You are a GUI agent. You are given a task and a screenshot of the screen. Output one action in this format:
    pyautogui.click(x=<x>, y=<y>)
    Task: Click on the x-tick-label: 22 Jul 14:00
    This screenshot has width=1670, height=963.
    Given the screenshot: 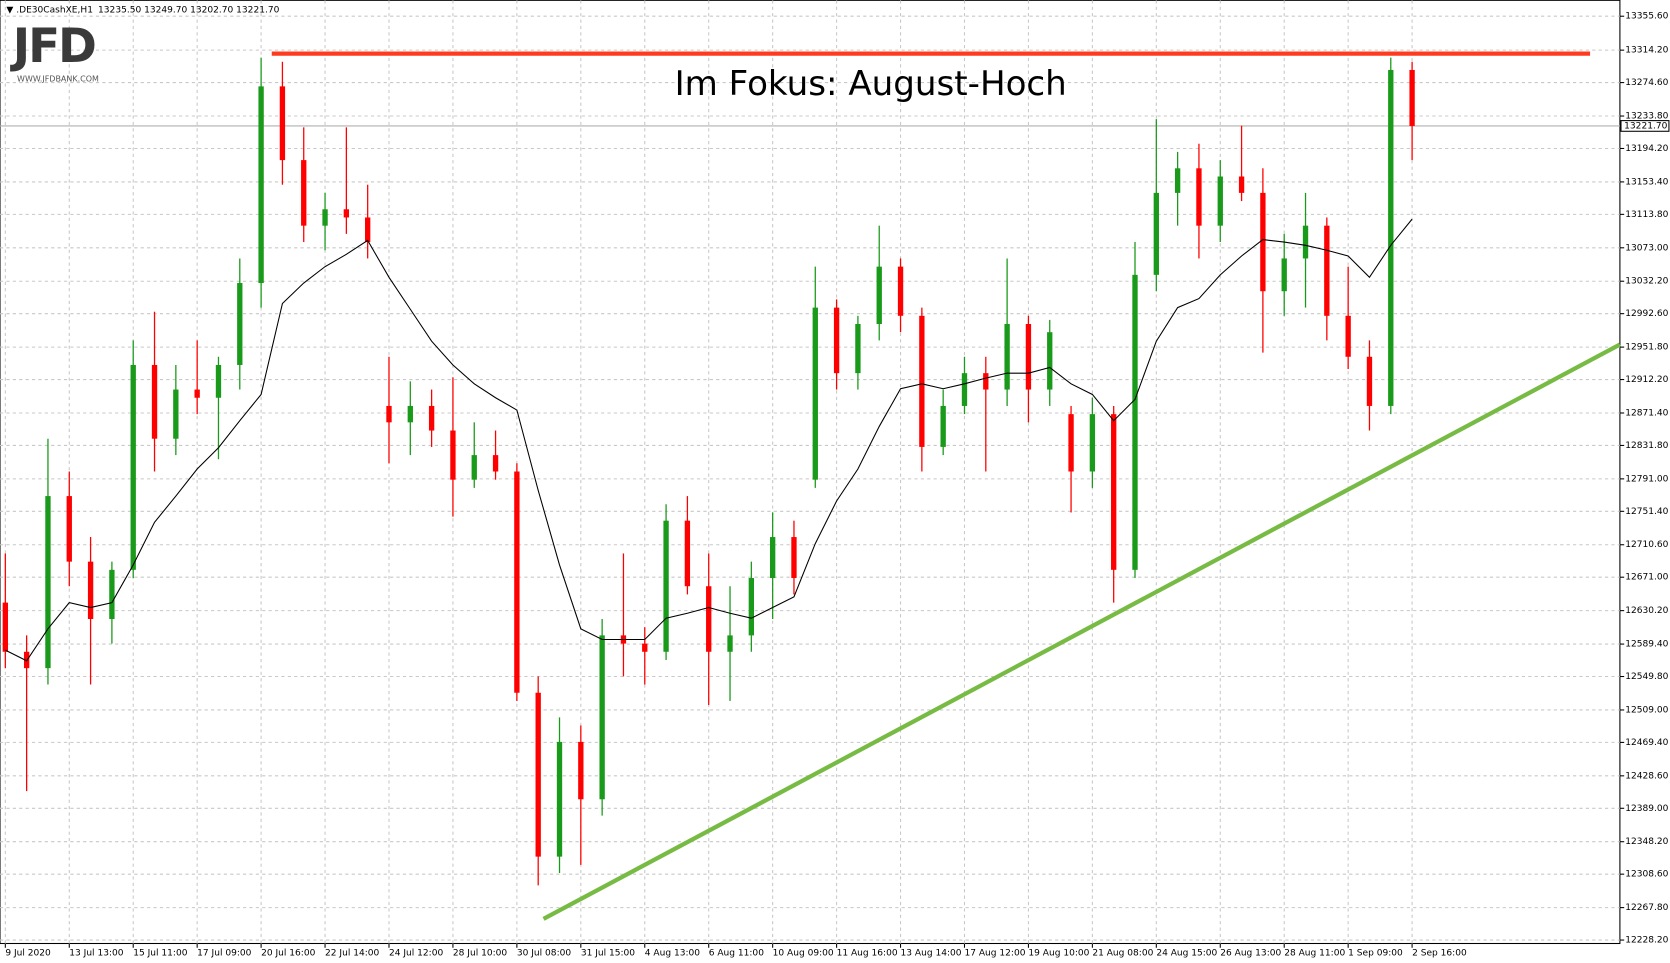 What is the action you would take?
    pyautogui.click(x=352, y=954)
    